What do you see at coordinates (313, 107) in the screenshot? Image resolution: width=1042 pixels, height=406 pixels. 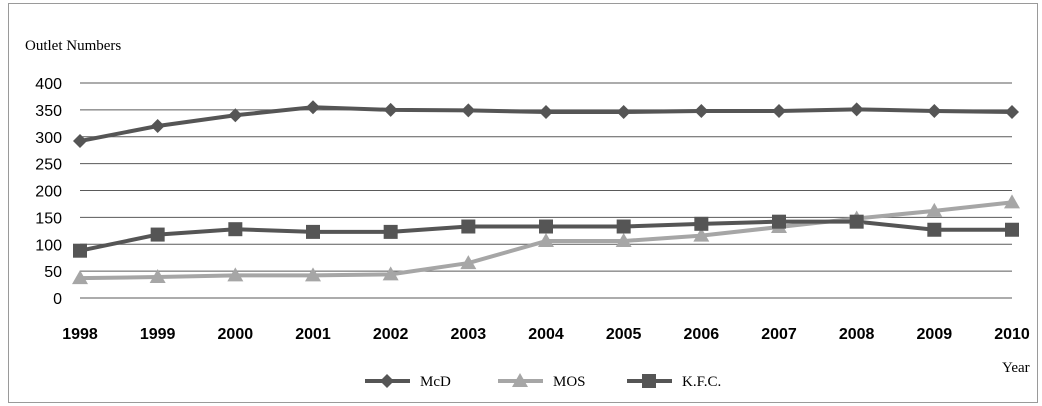 I see `point-mcd-2001` at bounding box center [313, 107].